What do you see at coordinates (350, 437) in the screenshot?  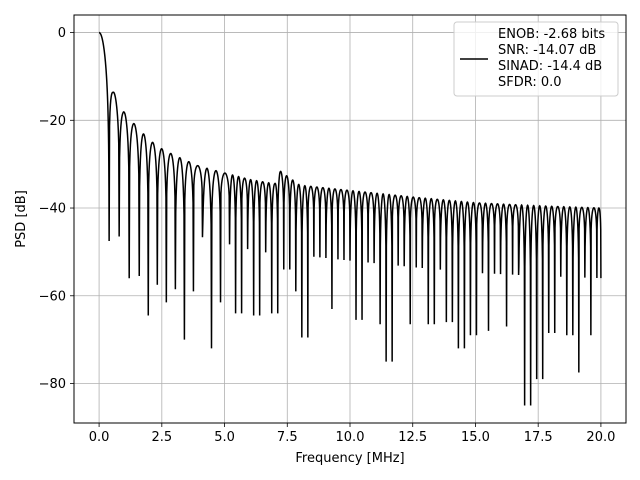 I see `x-tick-label: 10.0` at bounding box center [350, 437].